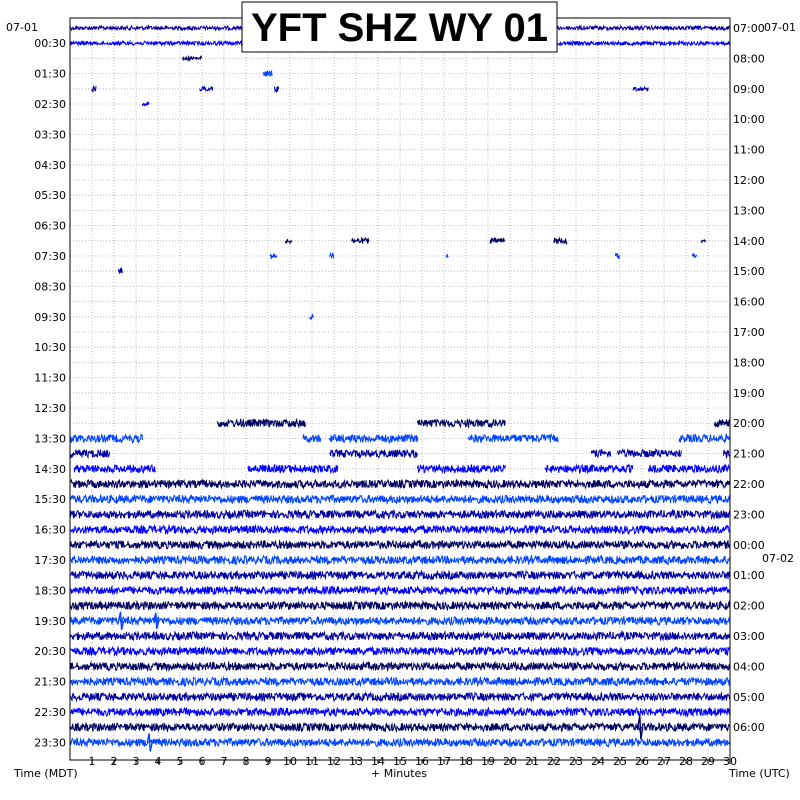  What do you see at coordinates (730, 761) in the screenshot?
I see `x-tick-label: 30` at bounding box center [730, 761].